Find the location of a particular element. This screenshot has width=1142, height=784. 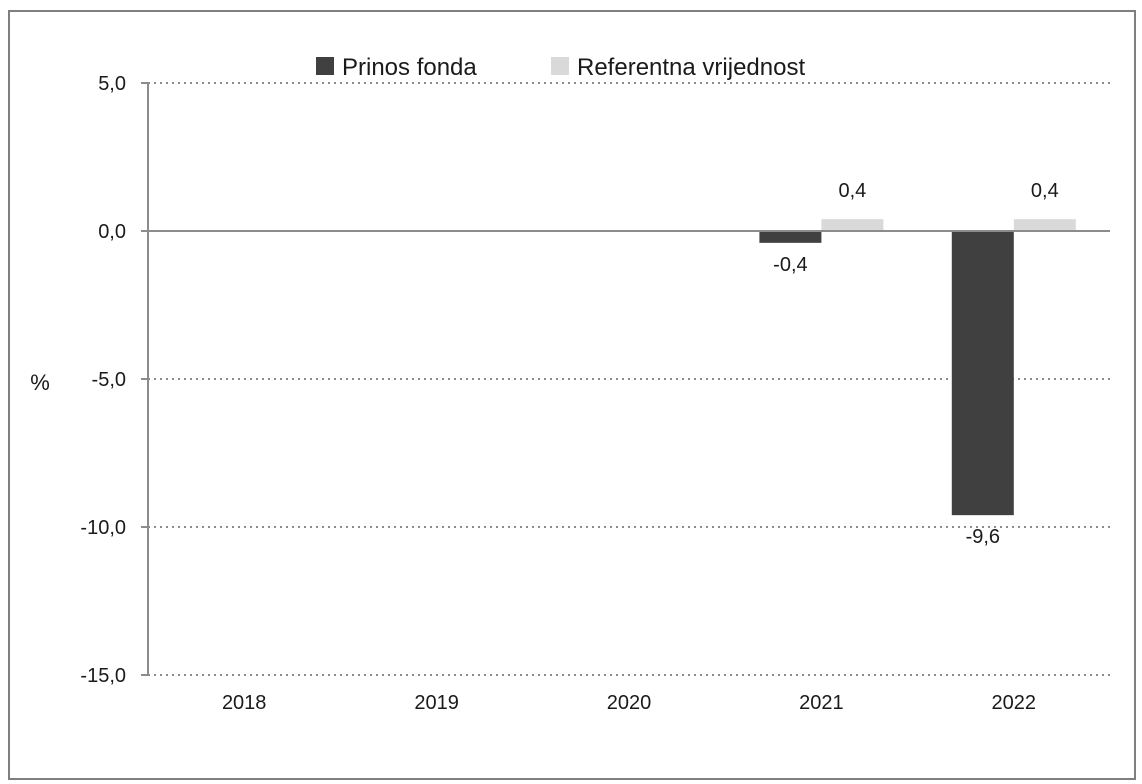

y-tick-labels: 5,0 0,0 -5,0 -10,0 -15,0 is located at coordinates (103, 380).